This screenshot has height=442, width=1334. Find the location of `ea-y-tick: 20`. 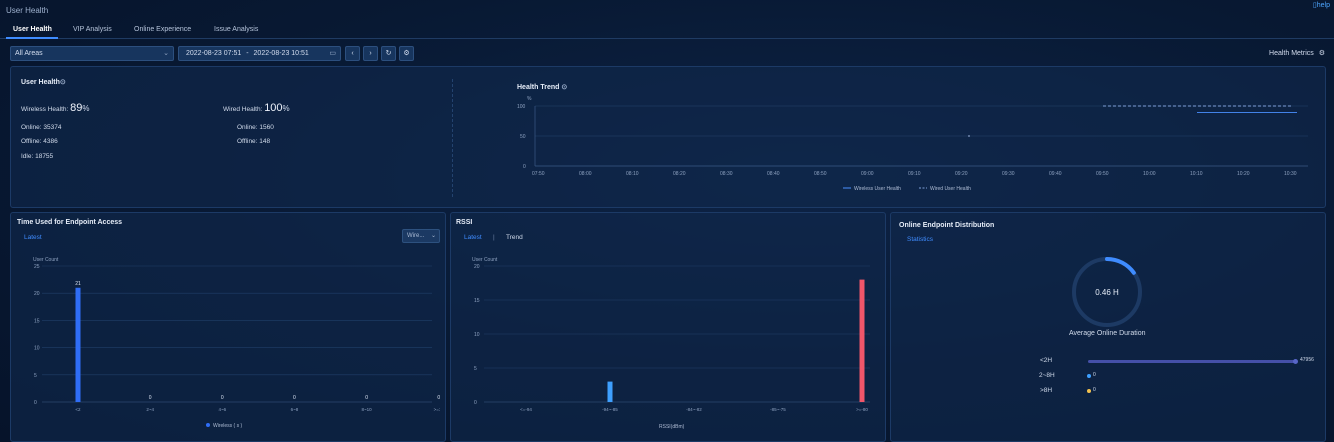

ea-y-tick: 20 is located at coordinates (37, 294).